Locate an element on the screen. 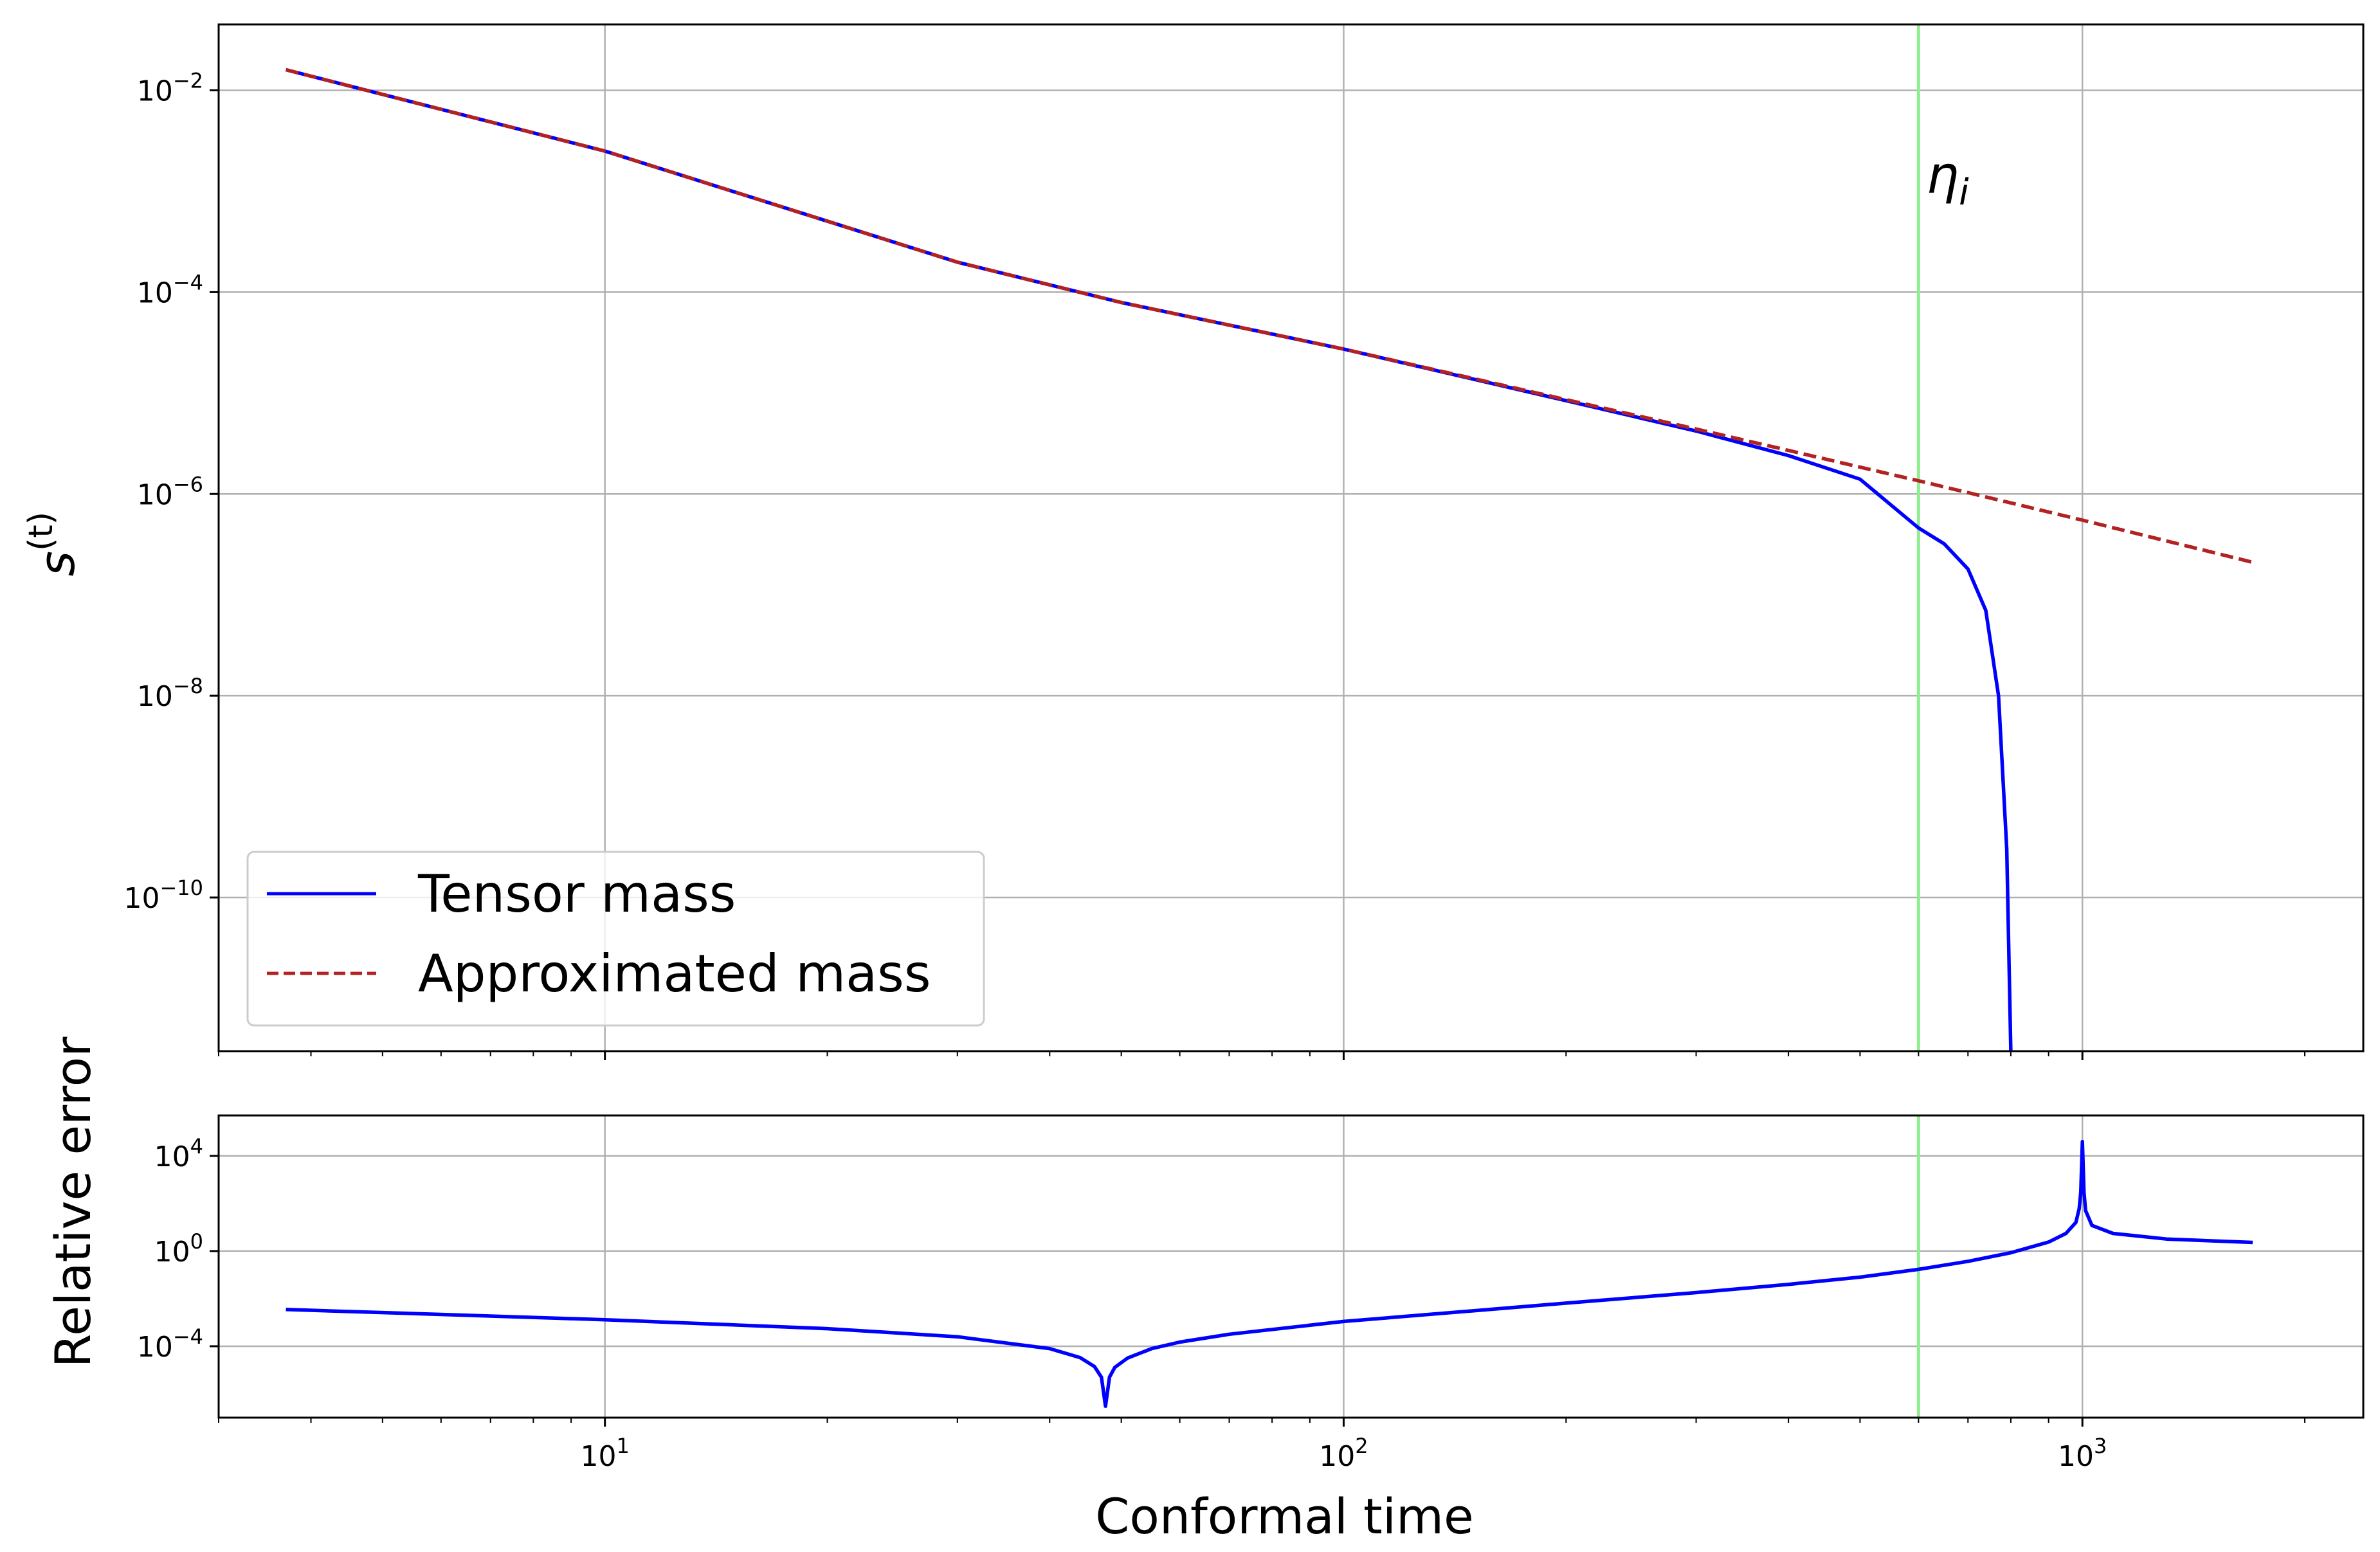 This screenshot has width=2380, height=1552. top-y-tick-label: 10⁻² is located at coordinates (170, 88).